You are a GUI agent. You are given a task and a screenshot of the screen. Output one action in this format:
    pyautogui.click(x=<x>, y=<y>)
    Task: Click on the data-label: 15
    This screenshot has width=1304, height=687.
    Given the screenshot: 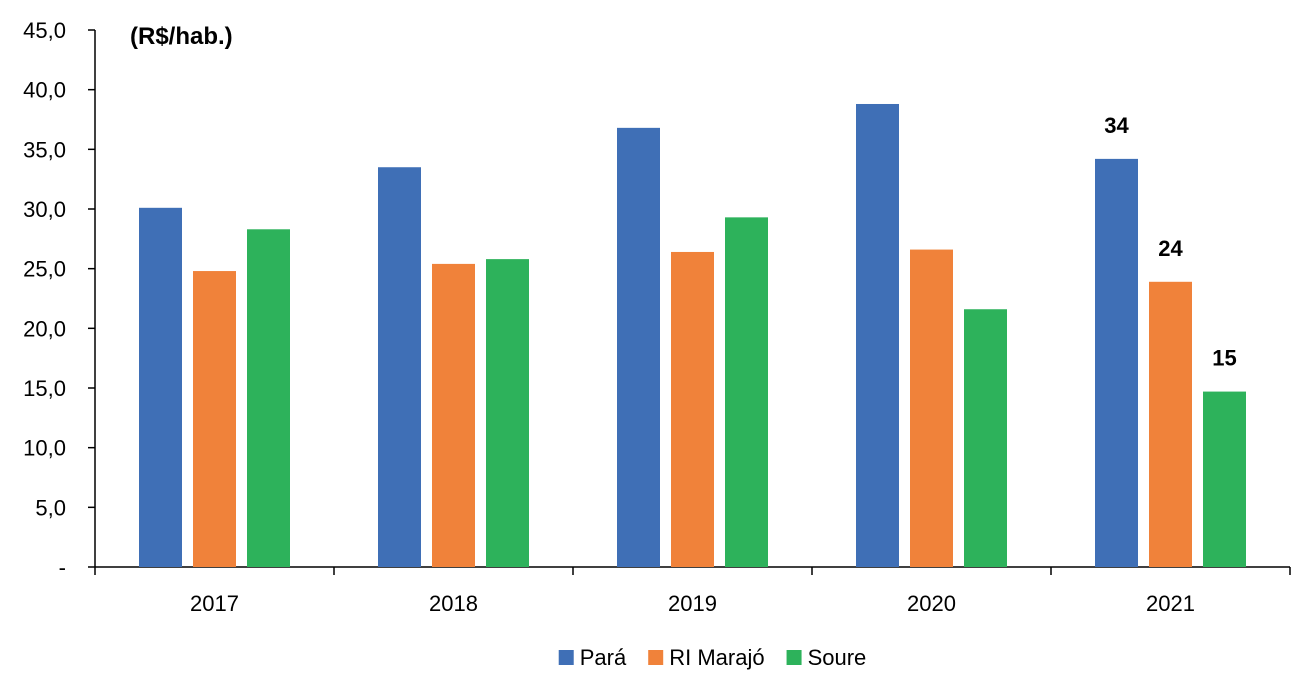 What is the action you would take?
    pyautogui.click(x=1224, y=358)
    